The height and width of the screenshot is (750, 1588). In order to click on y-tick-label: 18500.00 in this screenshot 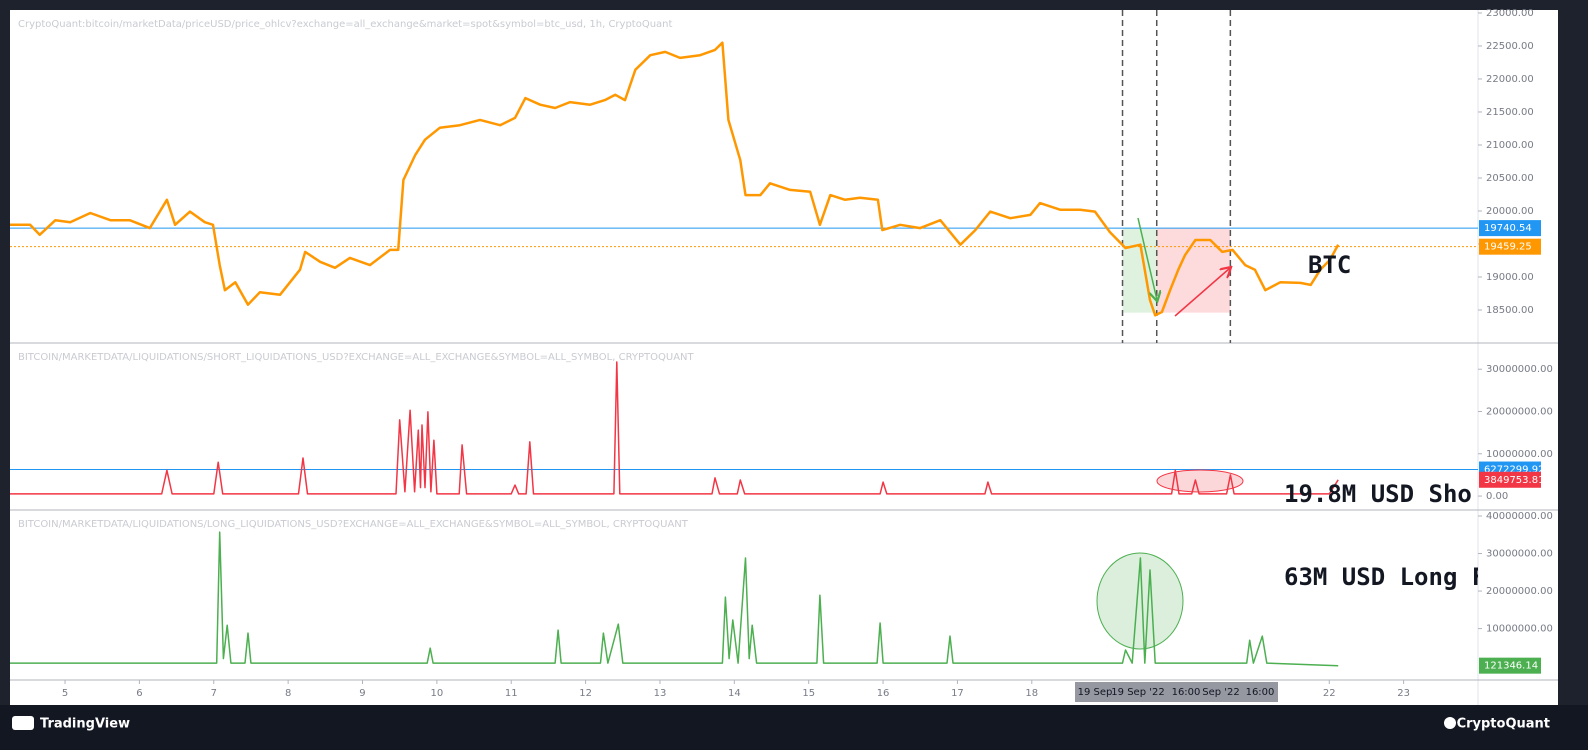, I will do `click(1510, 310)`.